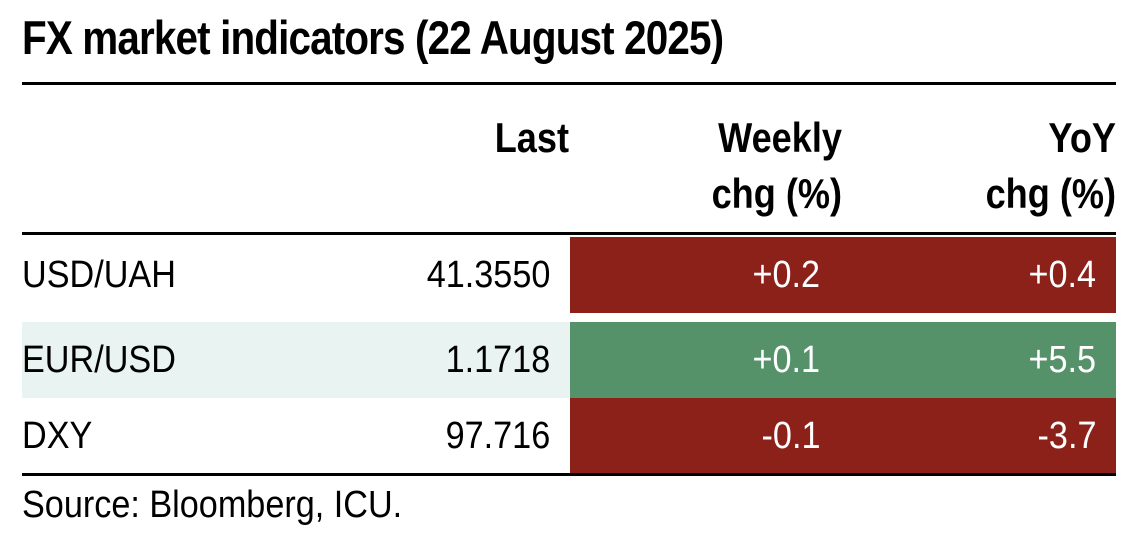 This screenshot has width=1136, height=552. I want to click on table-row-usd-uah: USD/UAH 41.3550 +0.2 +0.4, so click(569, 275).